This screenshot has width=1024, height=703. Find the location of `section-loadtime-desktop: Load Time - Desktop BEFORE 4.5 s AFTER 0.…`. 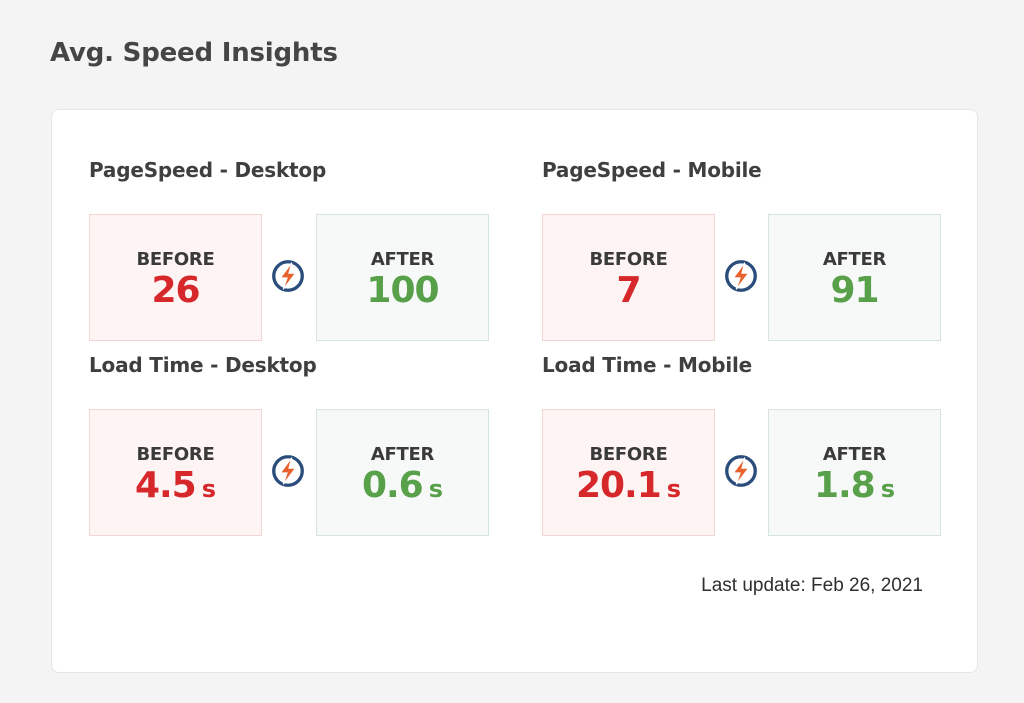

section-loadtime-desktop: Load Time - Desktop BEFORE 4.5 s AFTER 0.… is located at coordinates (289, 445).